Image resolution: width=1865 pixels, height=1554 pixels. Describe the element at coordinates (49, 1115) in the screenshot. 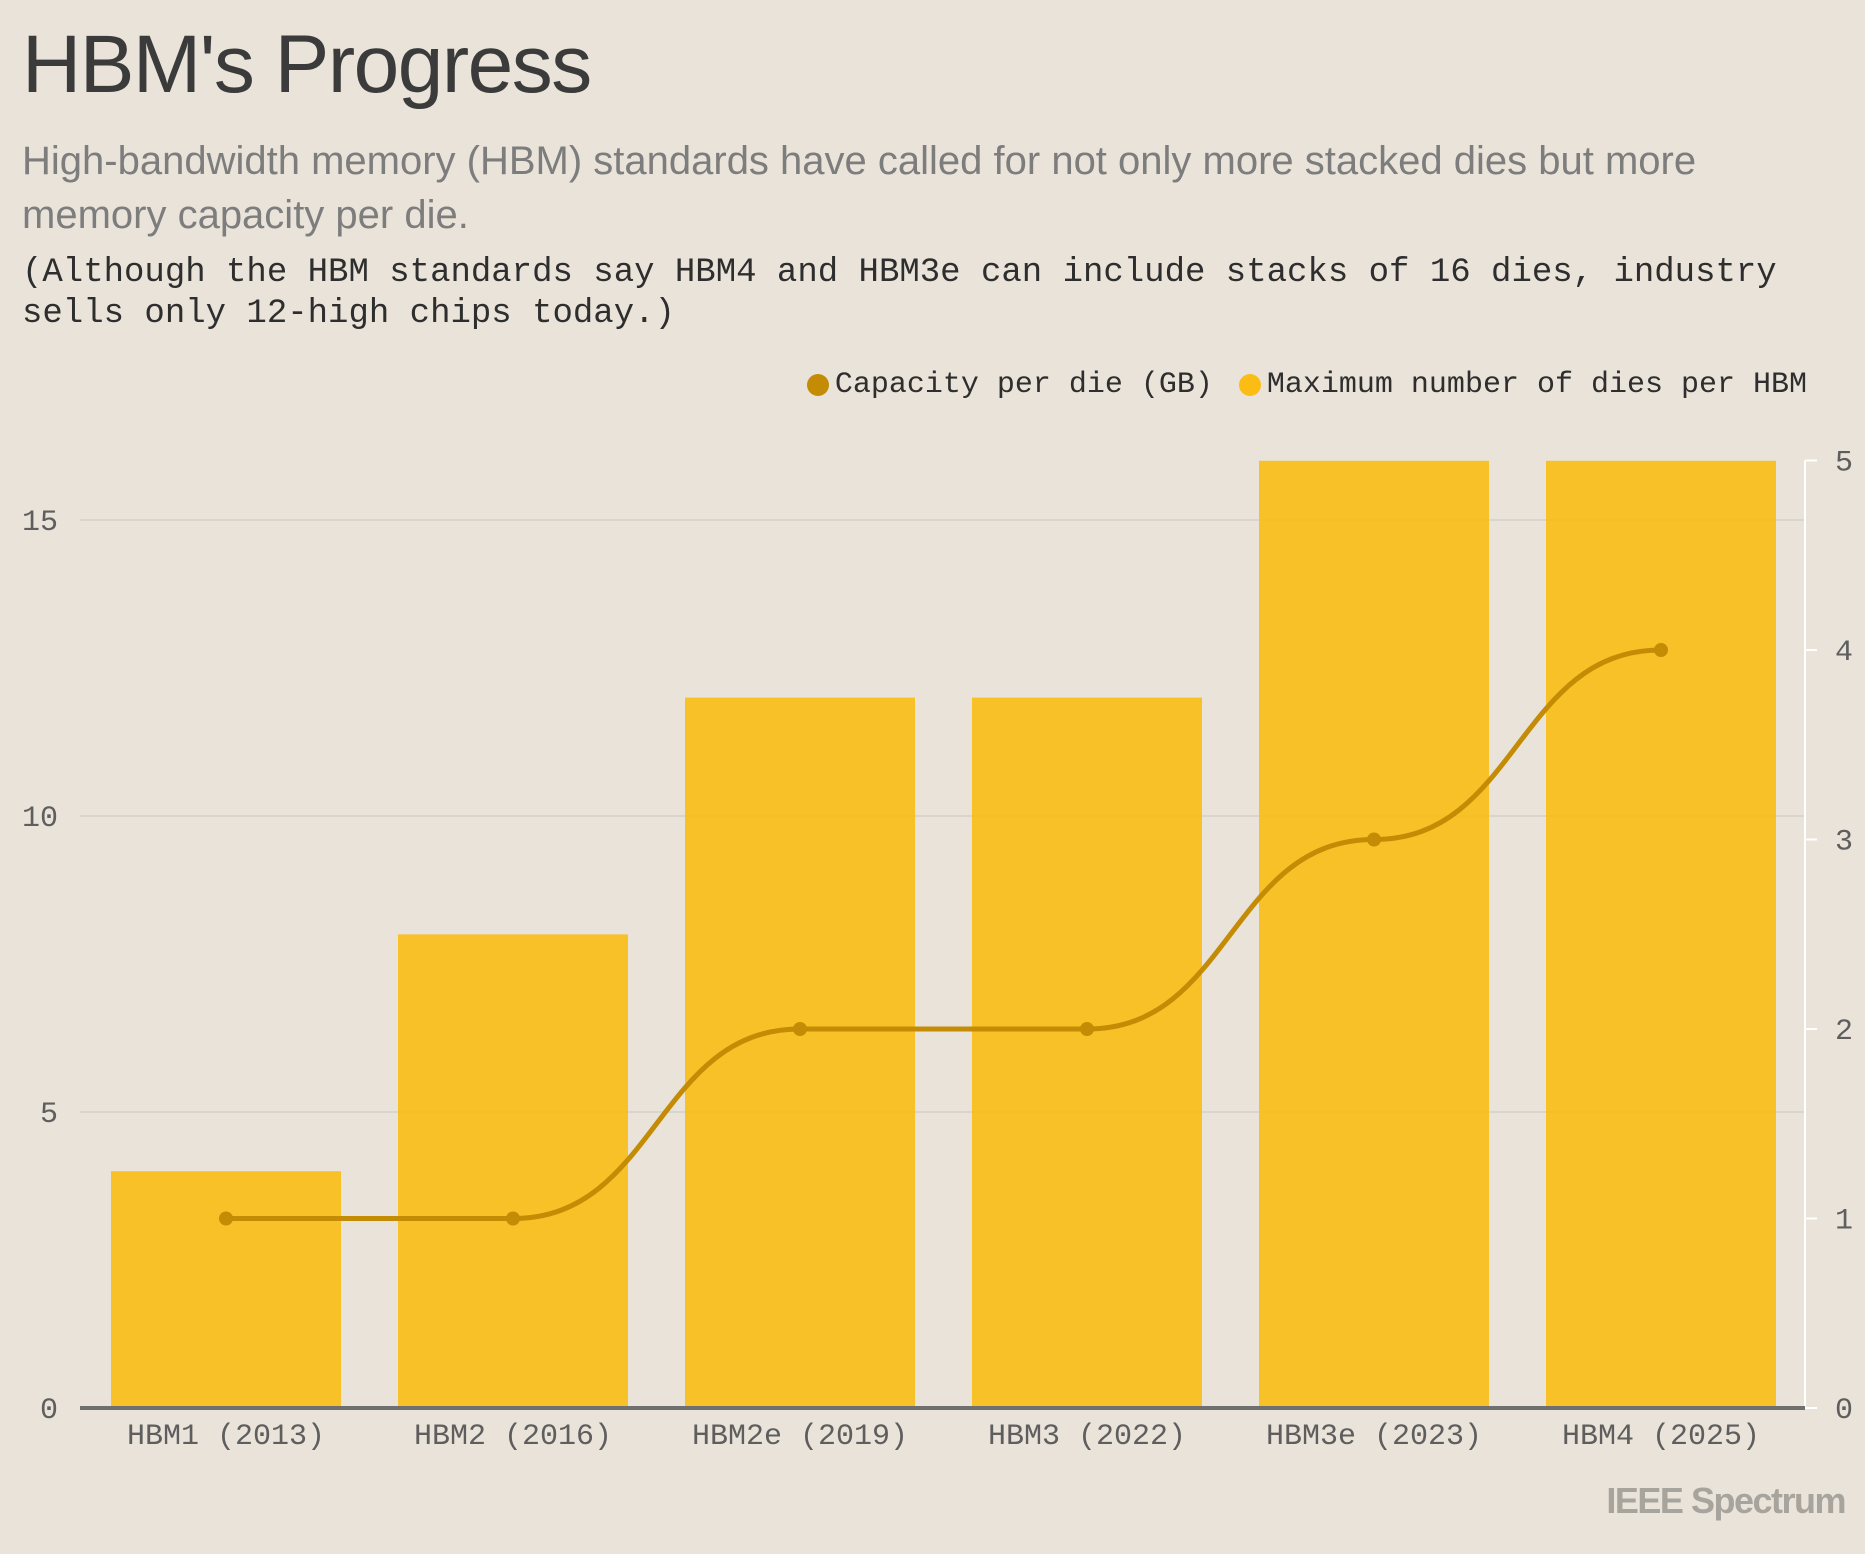

I see `left-axis-tick-label: 5` at that location.